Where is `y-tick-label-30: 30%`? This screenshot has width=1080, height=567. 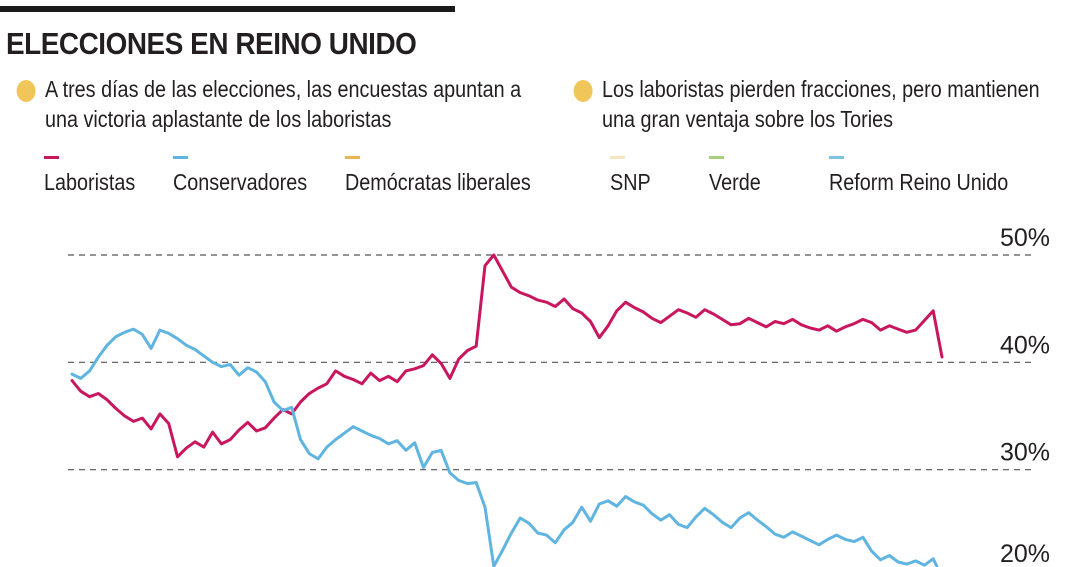 y-tick-label-30: 30% is located at coordinates (1025, 453).